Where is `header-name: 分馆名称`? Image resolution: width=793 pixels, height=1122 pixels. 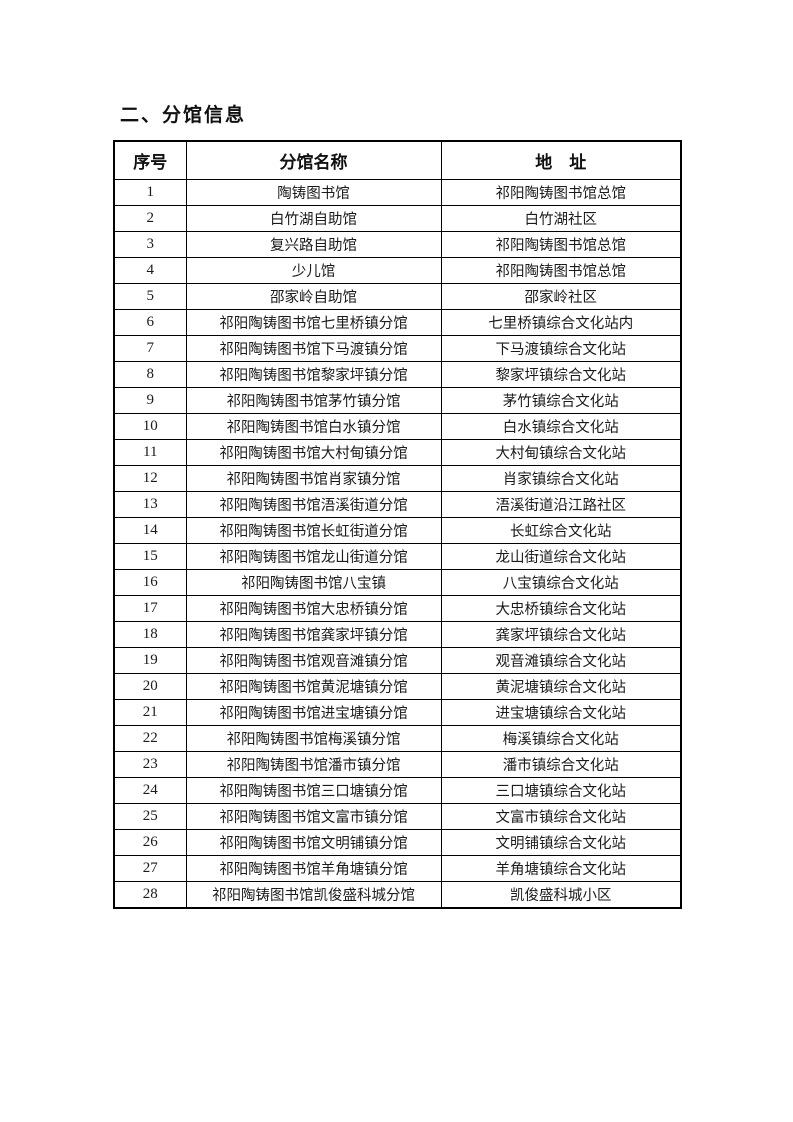
header-name: 分馆名称 is located at coordinates (313, 160).